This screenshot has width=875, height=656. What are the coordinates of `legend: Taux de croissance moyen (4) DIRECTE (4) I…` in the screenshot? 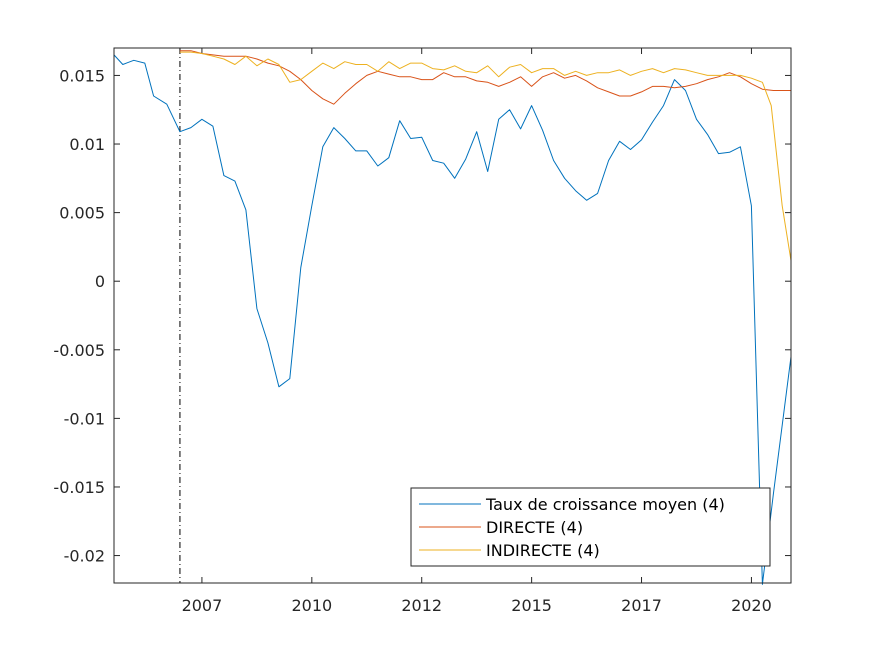 It's located at (590, 527).